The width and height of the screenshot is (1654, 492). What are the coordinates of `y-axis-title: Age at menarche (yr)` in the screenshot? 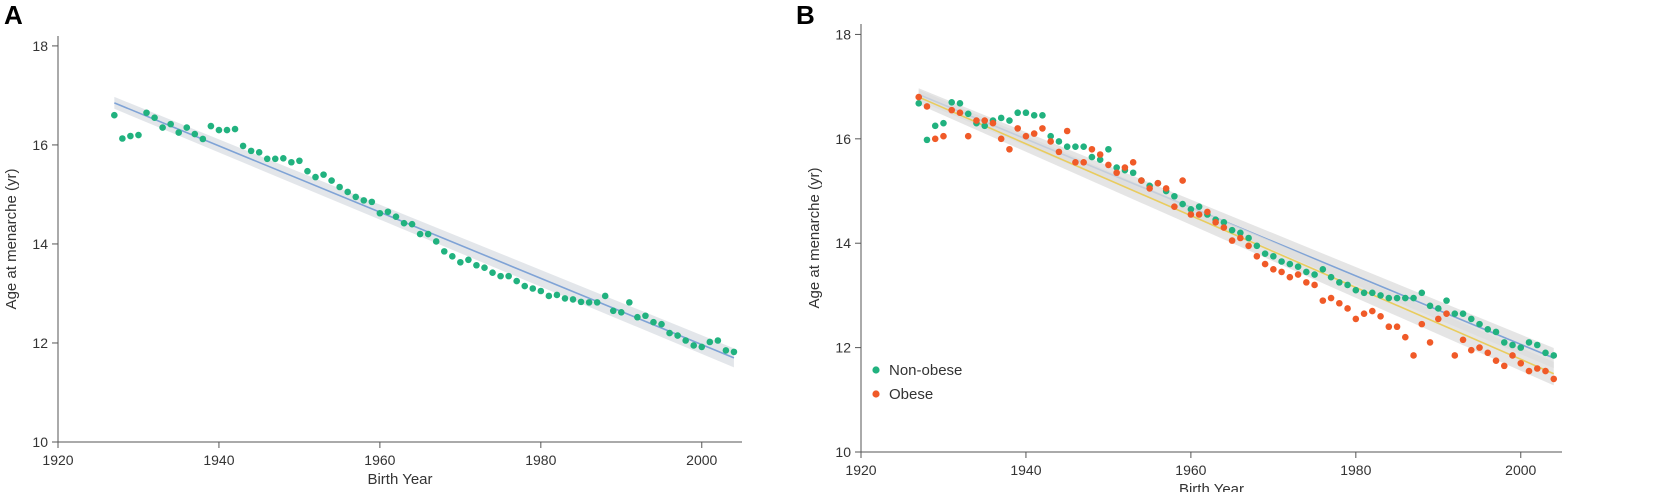 It's located at (814, 238).